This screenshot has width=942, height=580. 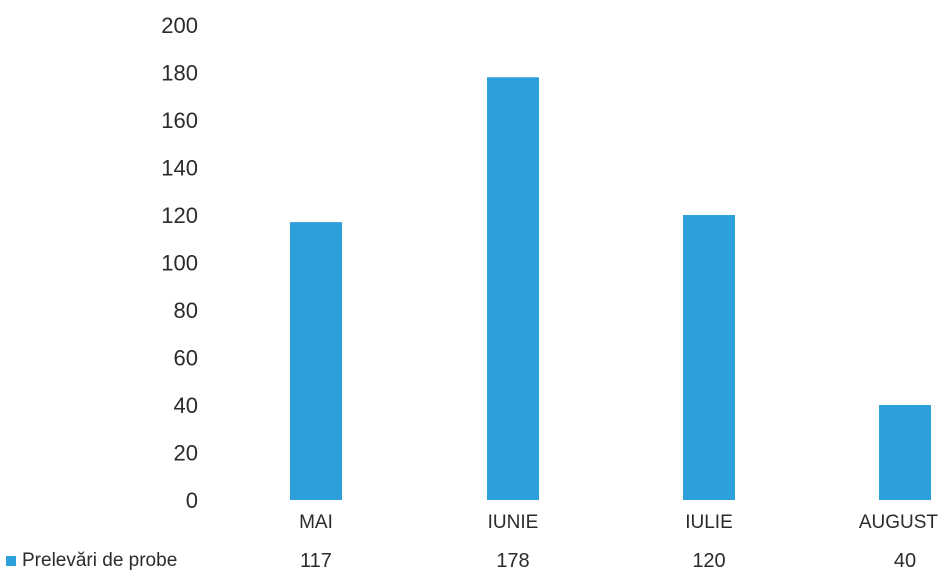 I want to click on x-category-label: IULIE, so click(x=709, y=522).